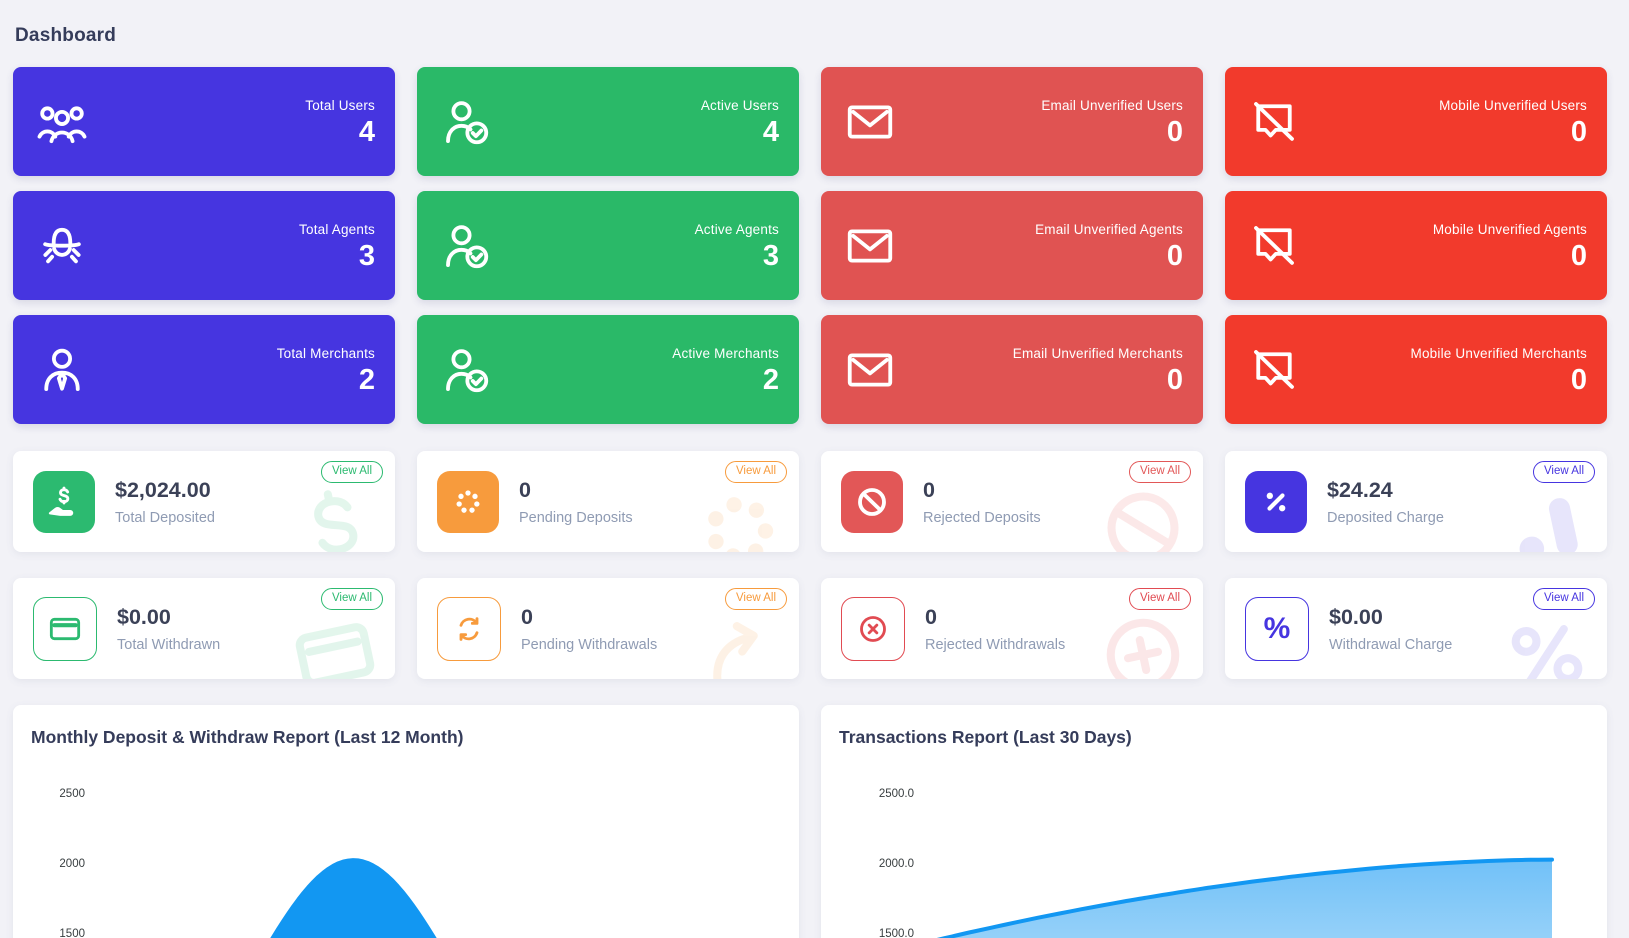  I want to click on y-axis-tick: 2000, so click(72, 864).